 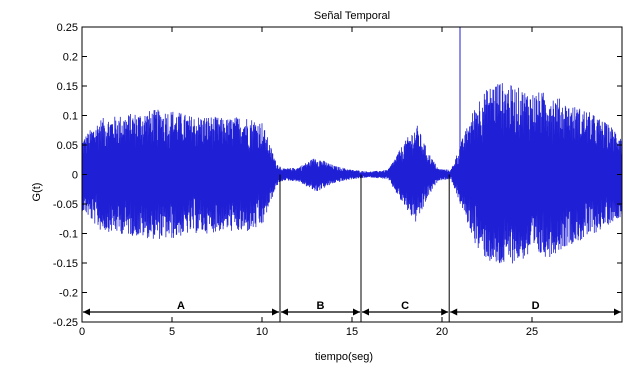 I want to click on x-tick-label: 25, so click(x=532, y=332).